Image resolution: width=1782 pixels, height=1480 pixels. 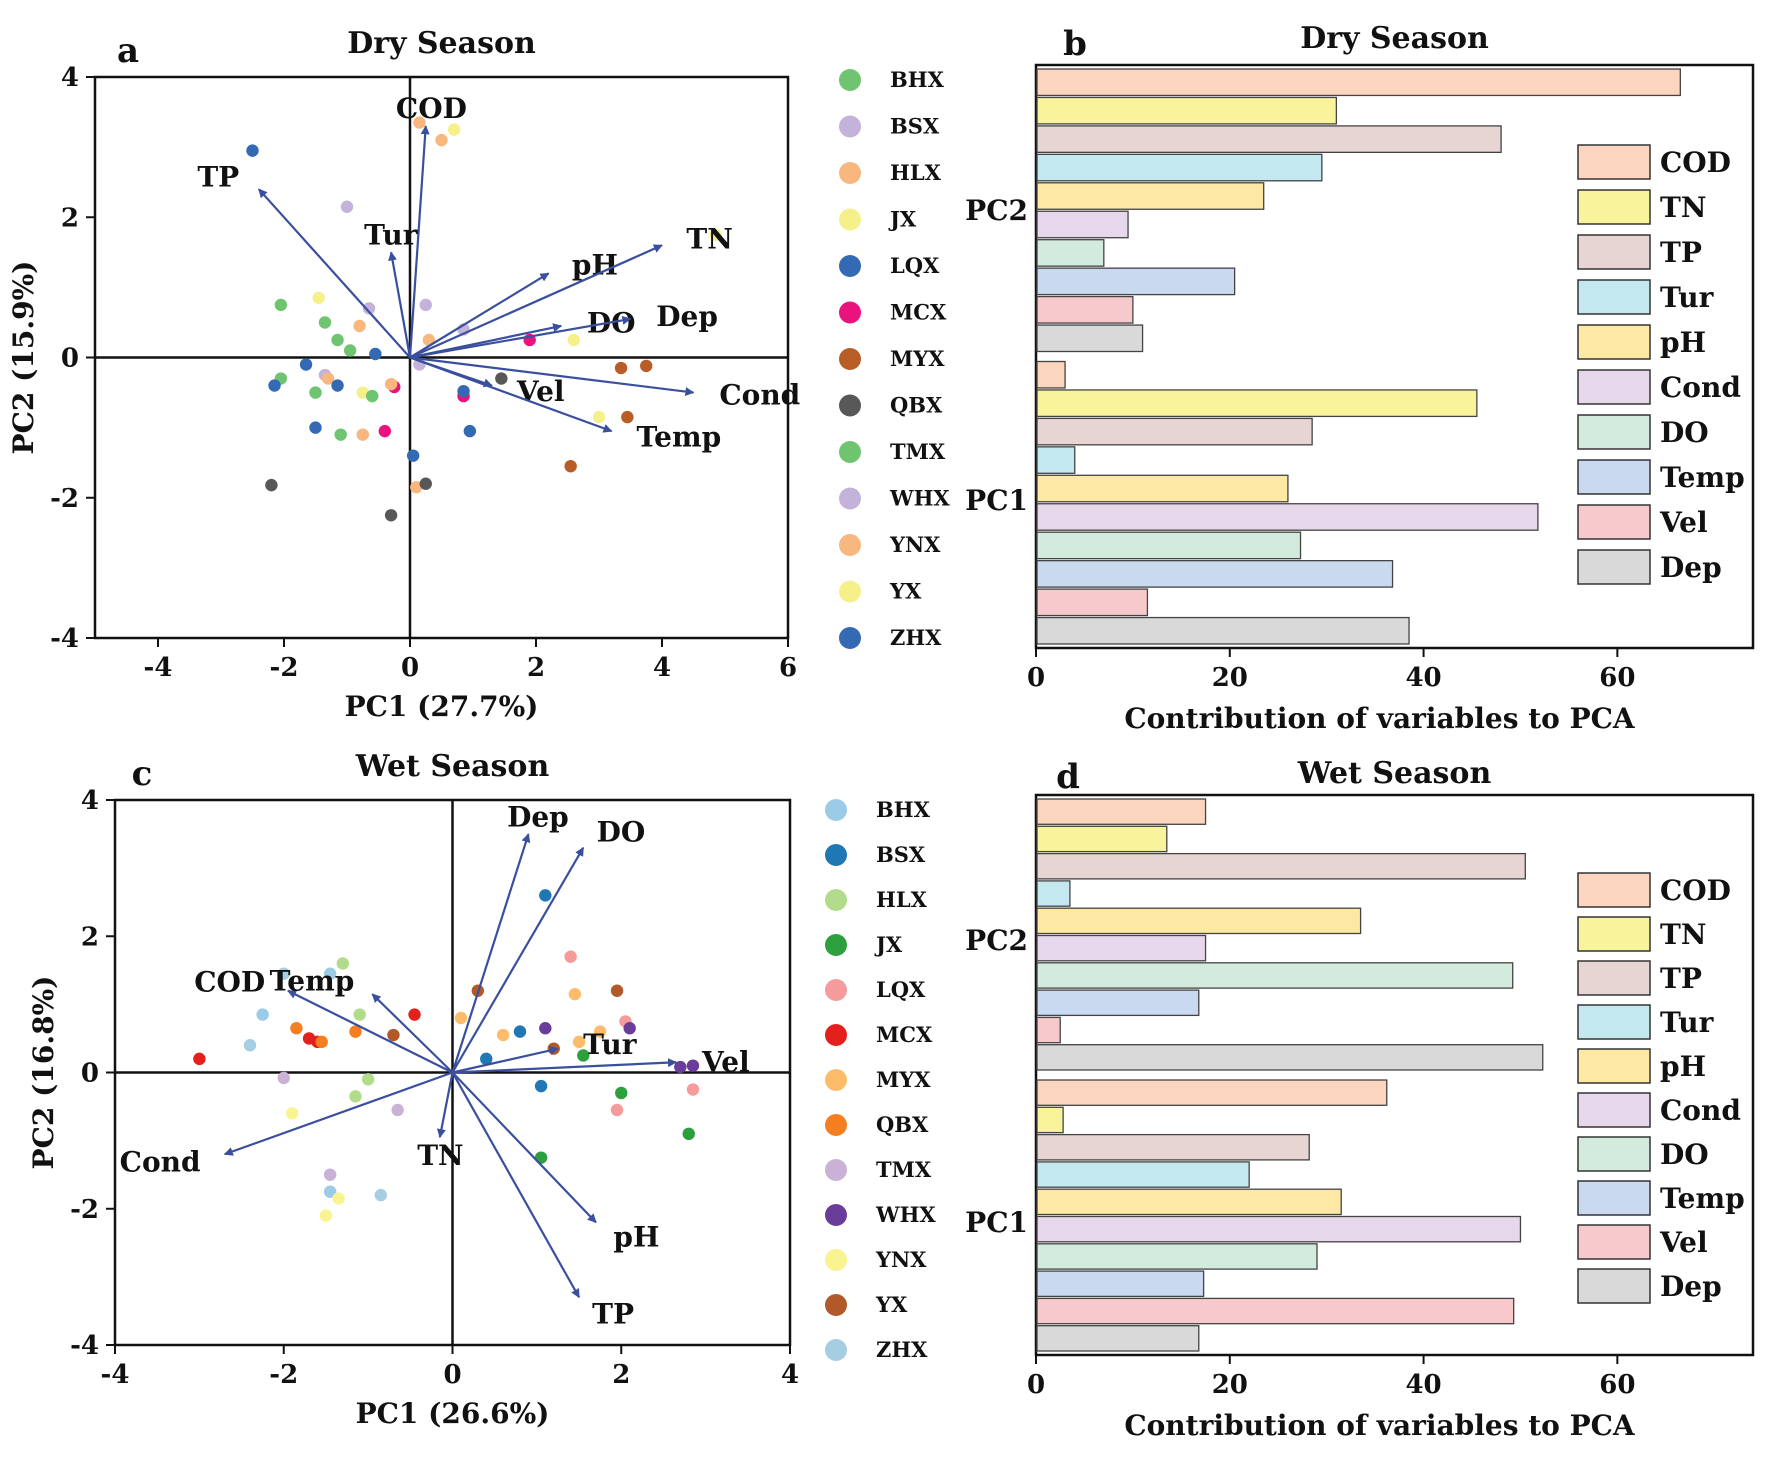 I want to click on legend-label-temp: Temp, so click(x=1702, y=1198).